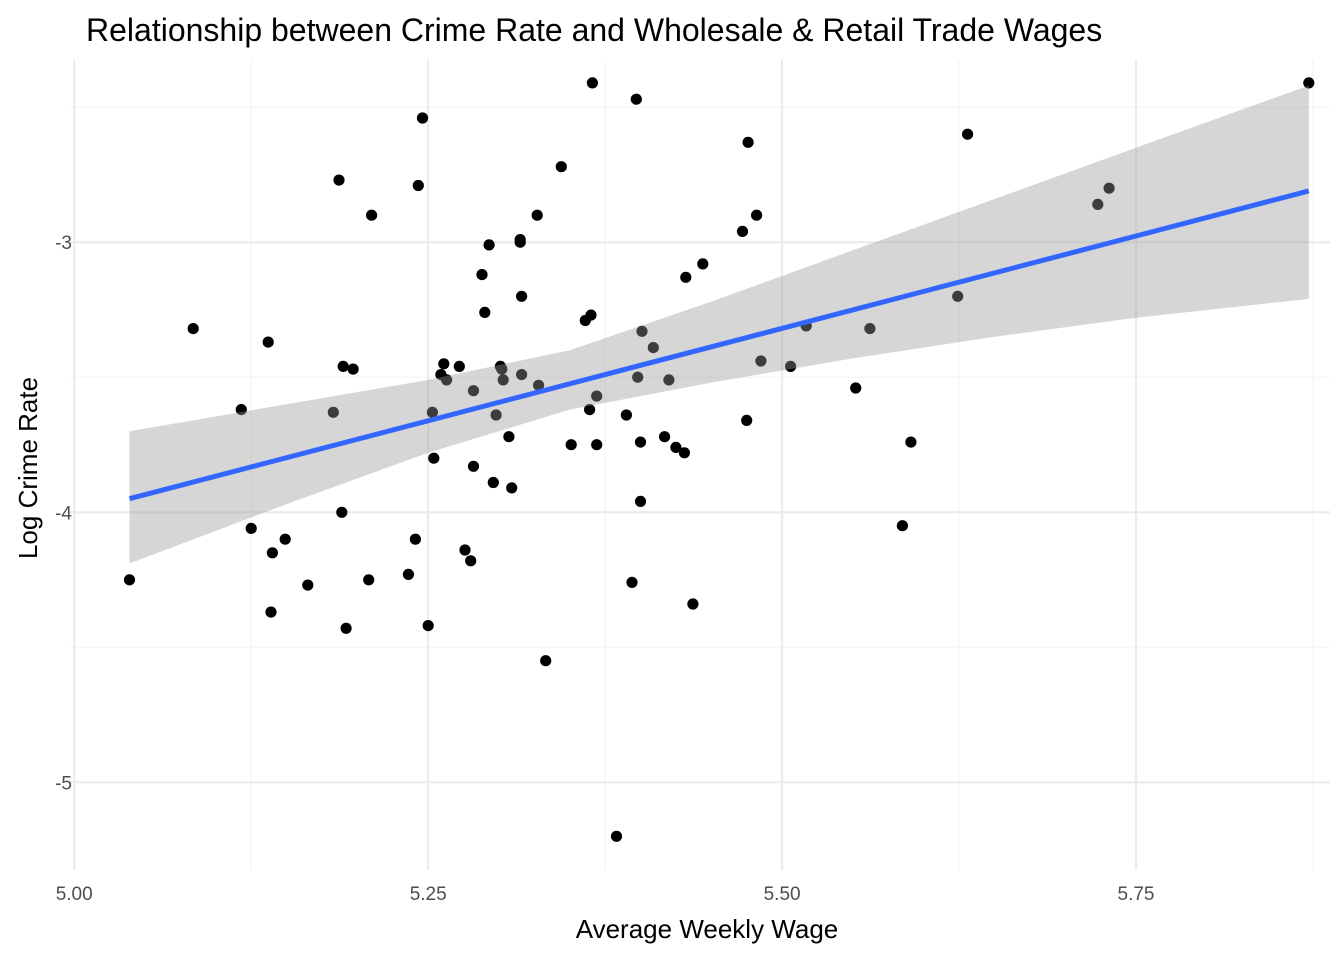  I want to click on x-tick-label: 5.00, so click(74, 894).